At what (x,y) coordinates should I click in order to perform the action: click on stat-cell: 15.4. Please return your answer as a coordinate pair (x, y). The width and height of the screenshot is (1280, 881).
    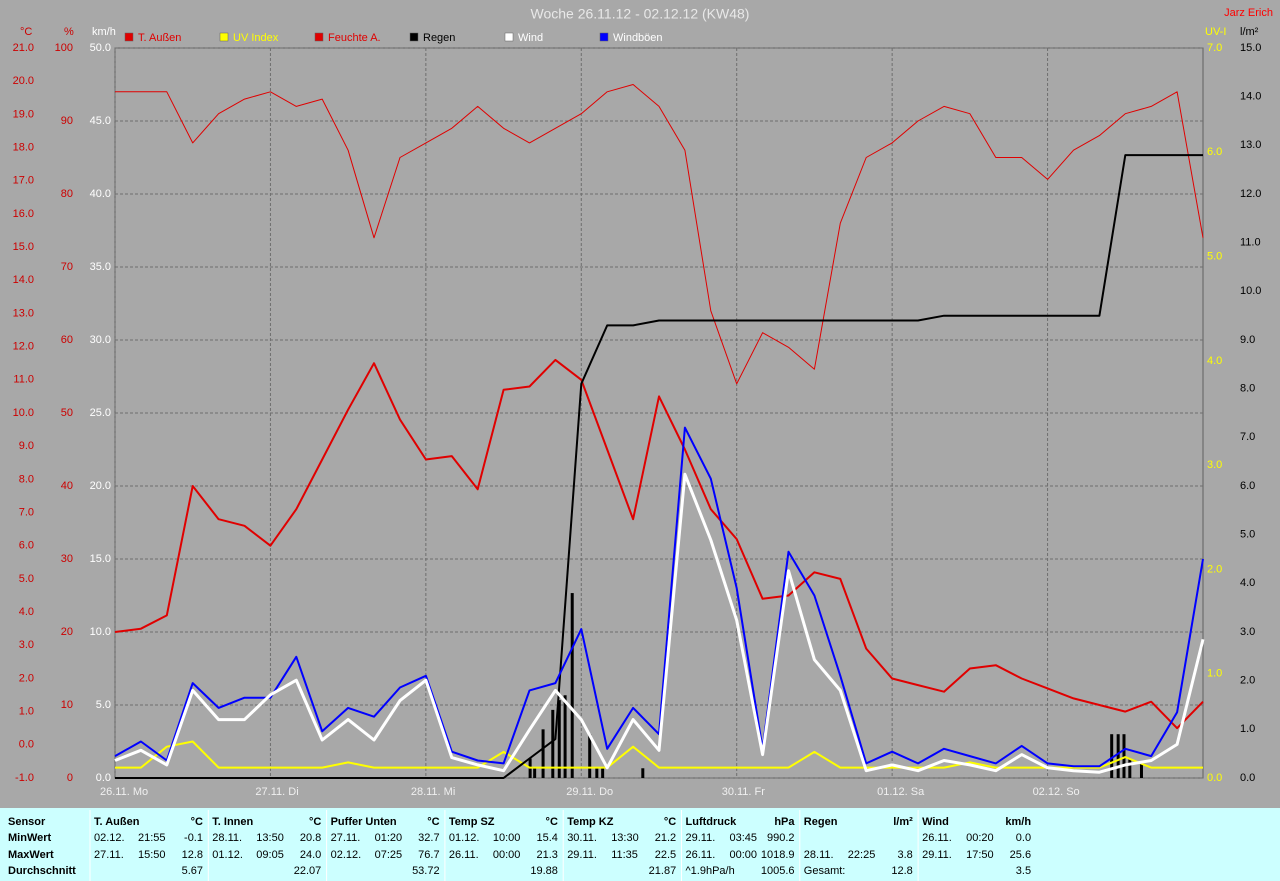
    Looking at the image, I should click on (546, 838).